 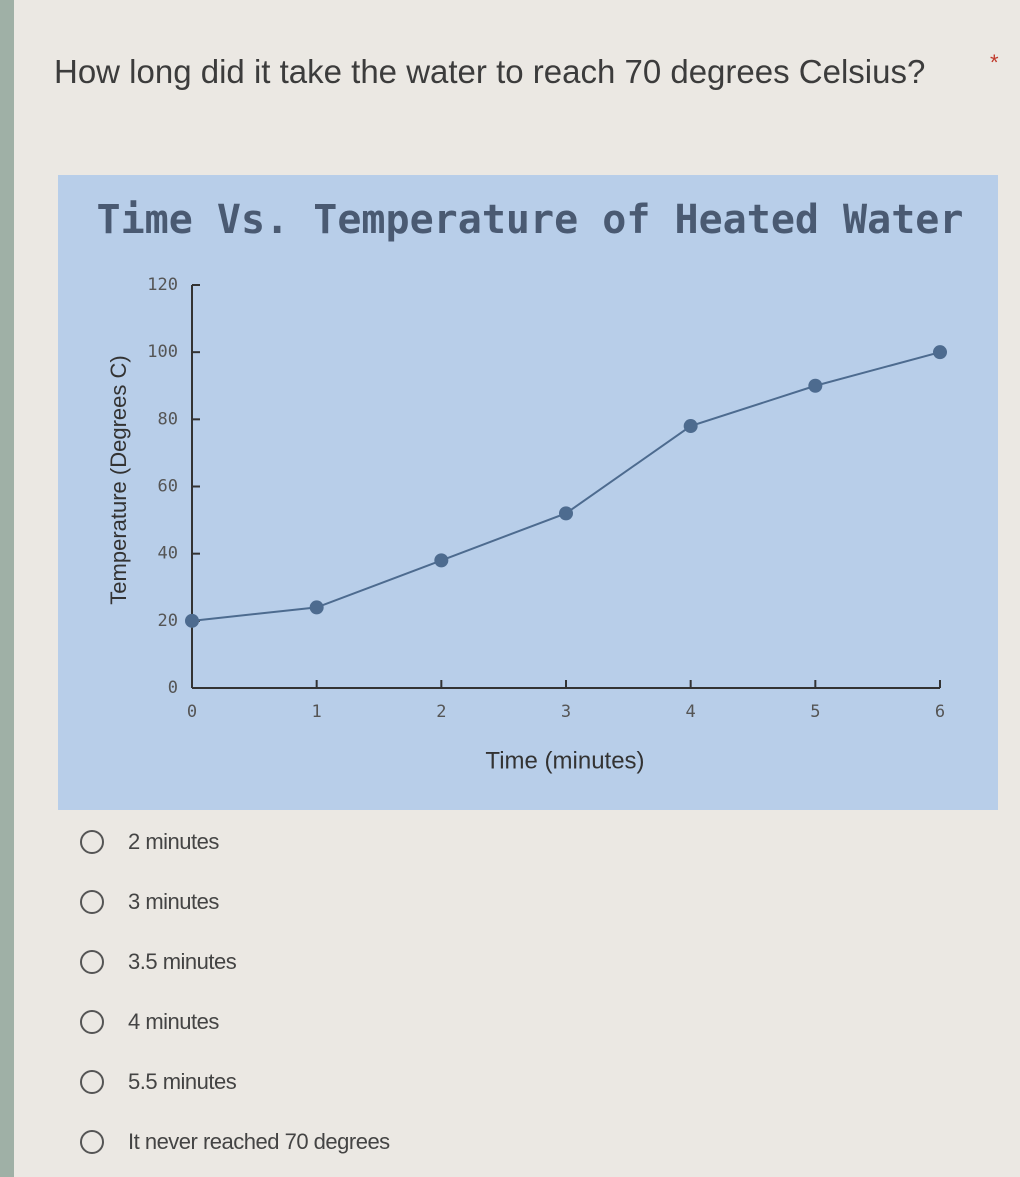 I want to click on side-strip, so click(x=7, y=588).